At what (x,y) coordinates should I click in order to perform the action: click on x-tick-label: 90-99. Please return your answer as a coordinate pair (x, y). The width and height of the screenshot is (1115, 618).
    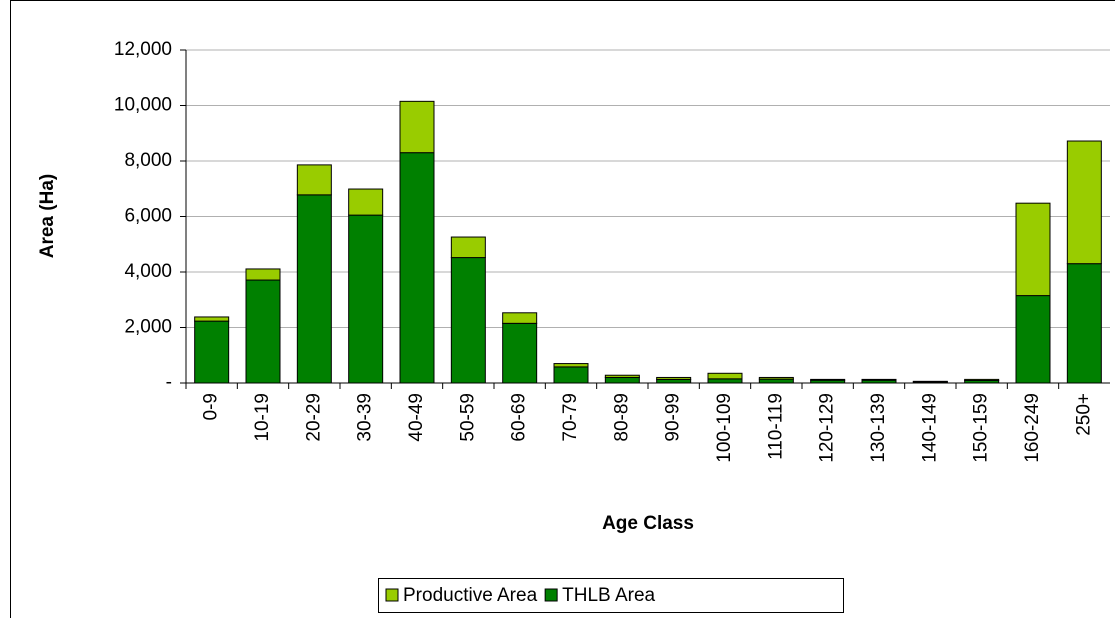
    Looking at the image, I should click on (673, 417).